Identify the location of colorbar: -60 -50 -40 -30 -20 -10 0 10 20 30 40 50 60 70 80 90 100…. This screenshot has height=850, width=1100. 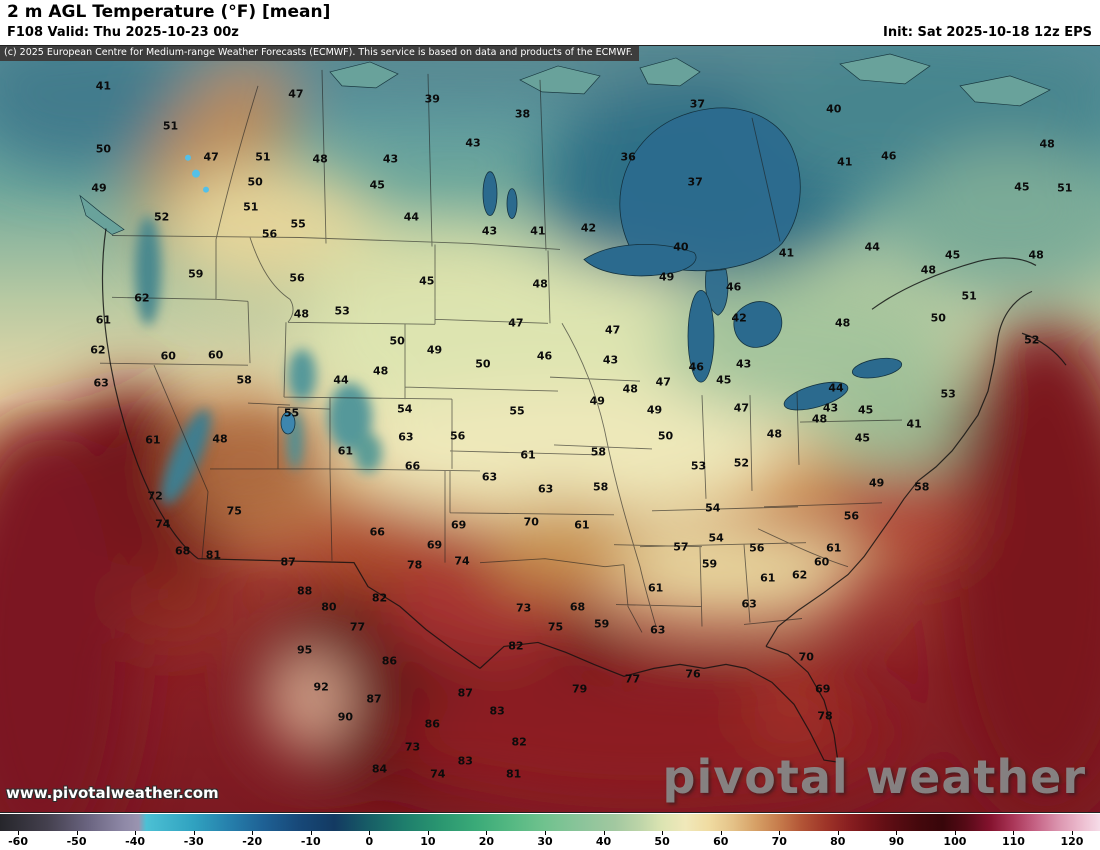
(550, 831).